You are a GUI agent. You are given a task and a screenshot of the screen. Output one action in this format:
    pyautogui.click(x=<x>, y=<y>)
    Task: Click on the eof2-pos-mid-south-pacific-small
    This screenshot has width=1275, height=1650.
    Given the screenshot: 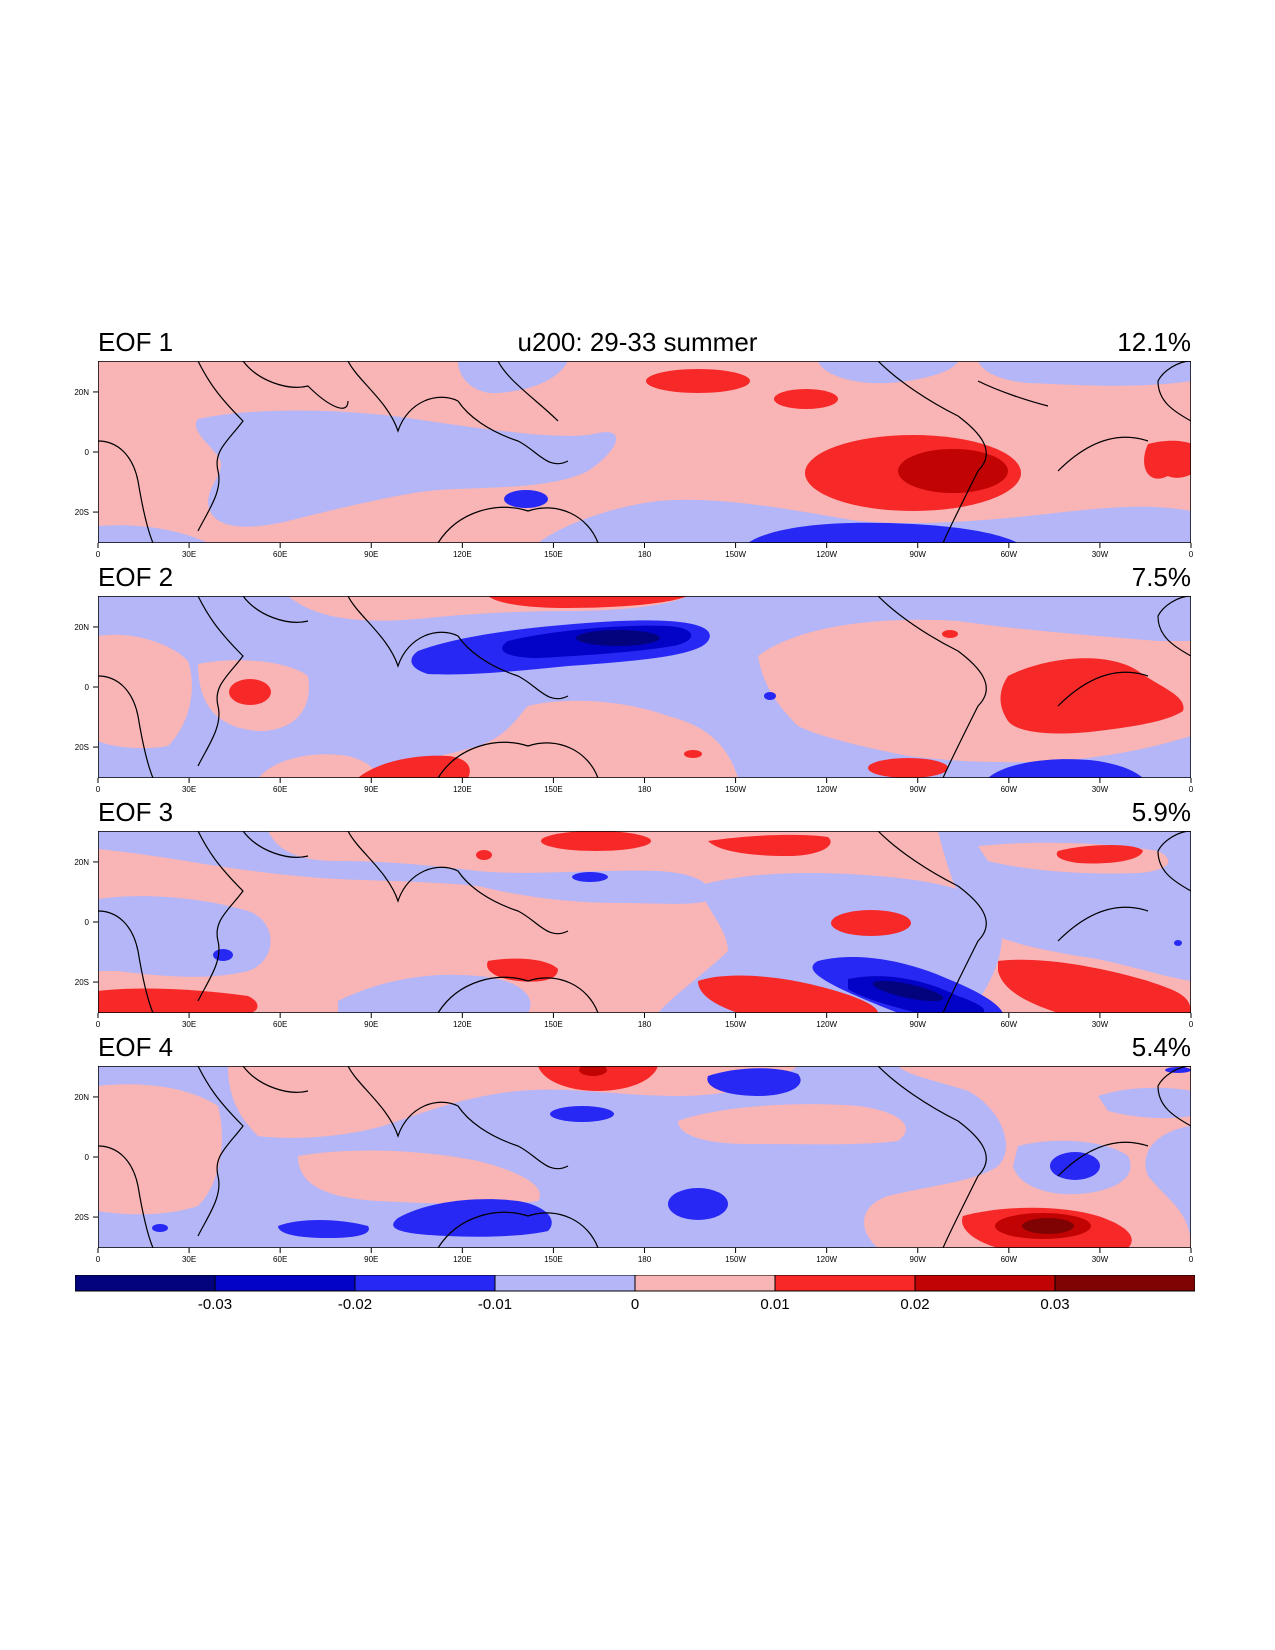 What is the action you would take?
    pyautogui.click(x=693, y=754)
    